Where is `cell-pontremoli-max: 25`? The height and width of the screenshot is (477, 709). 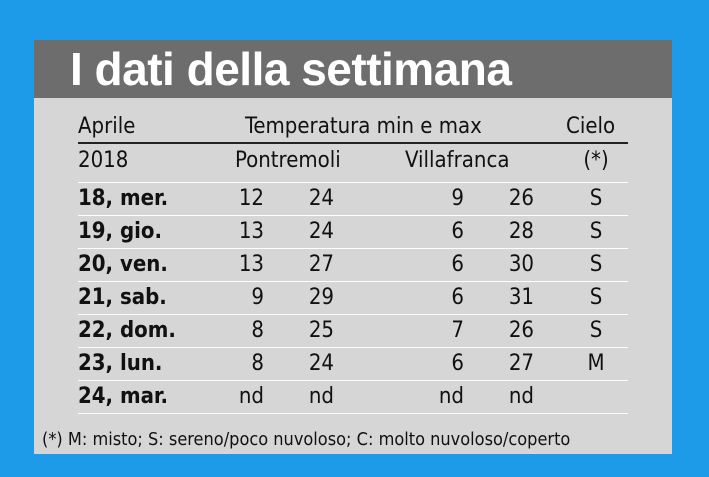
cell-pontremoli-max: 25 is located at coordinates (321, 330).